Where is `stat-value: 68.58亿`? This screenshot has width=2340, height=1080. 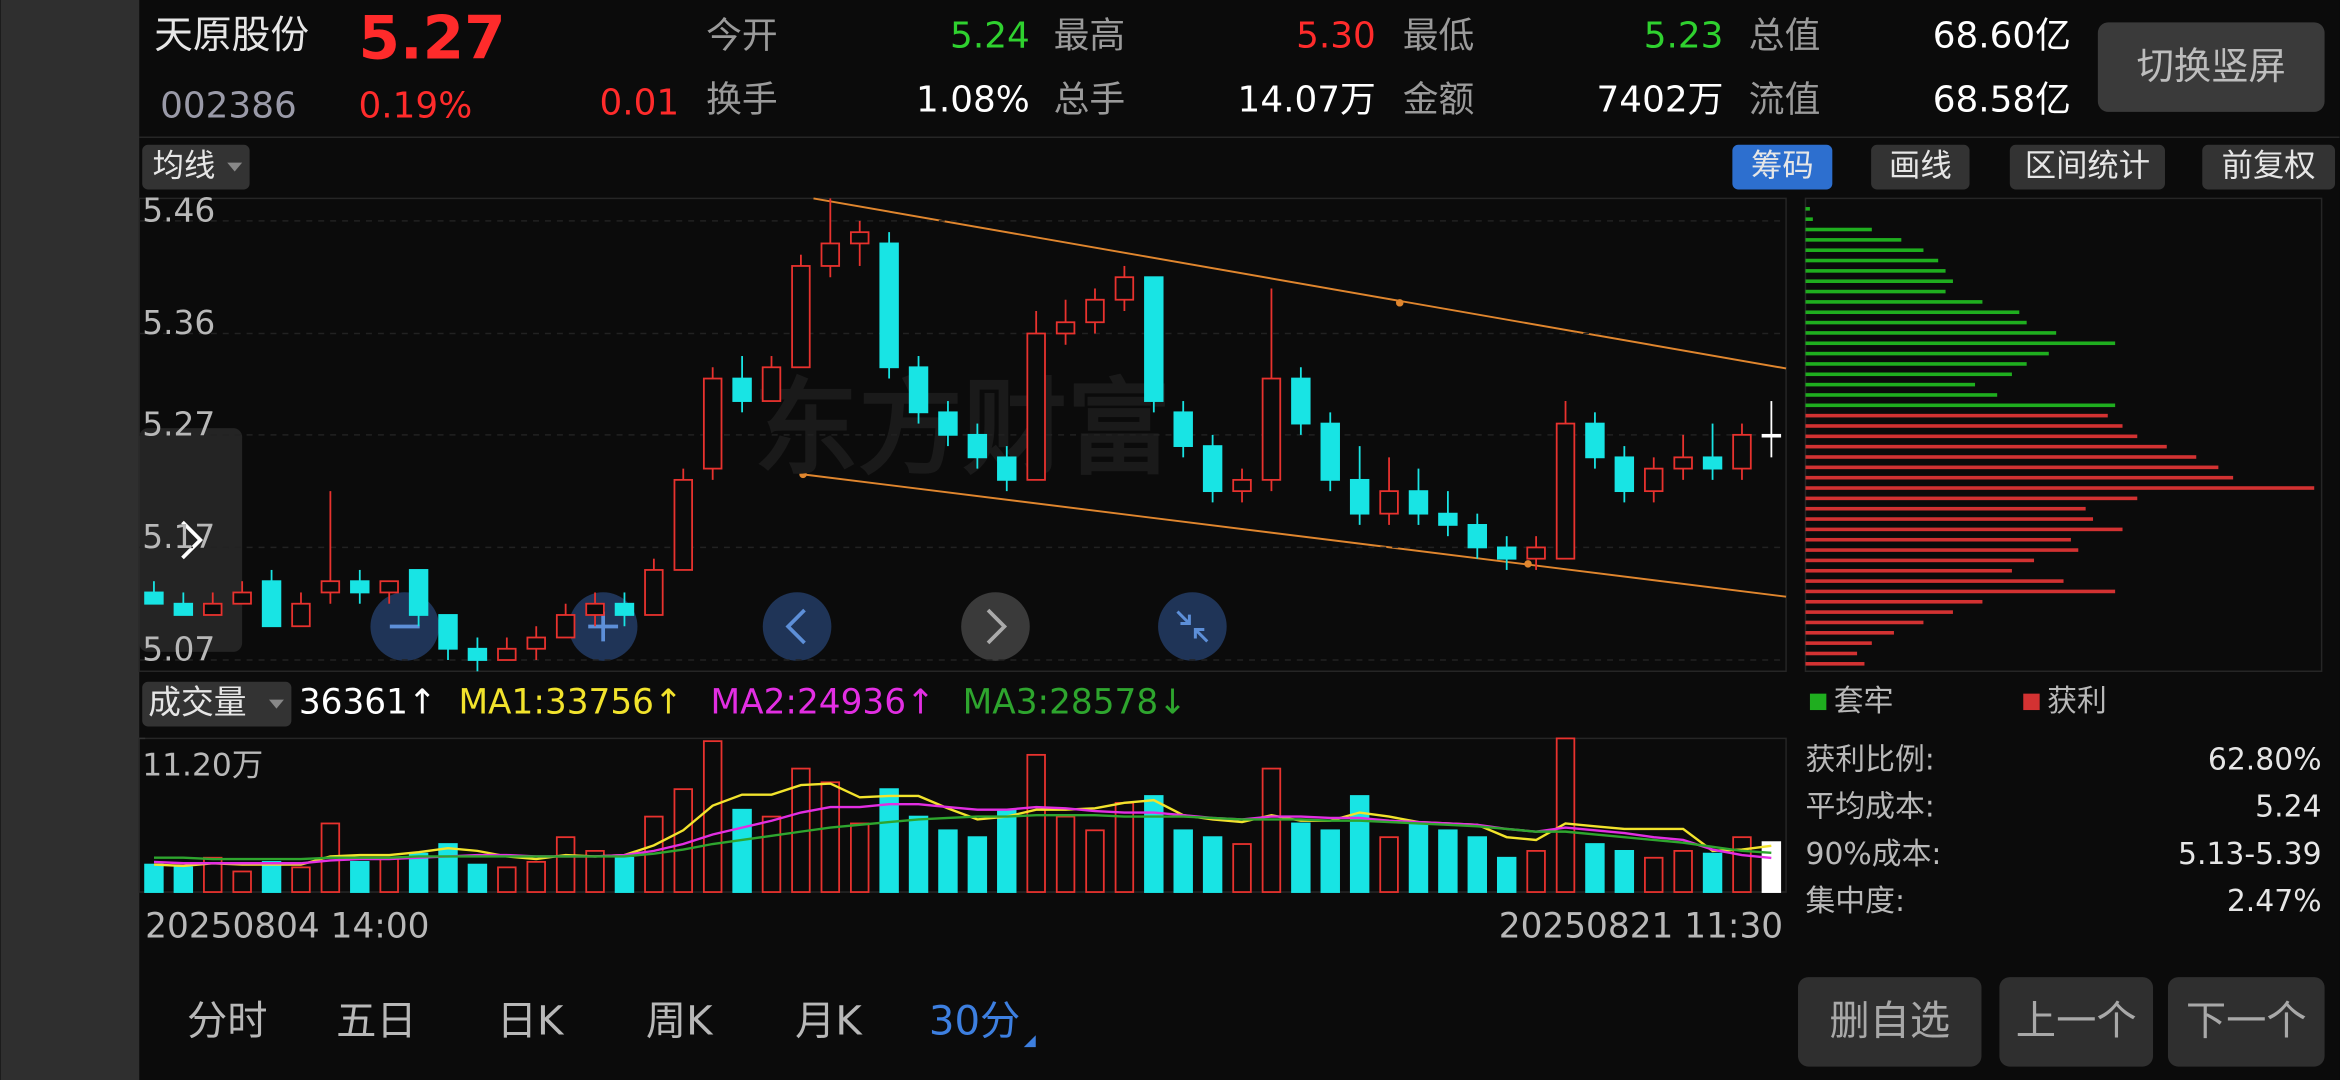
stat-value: 68.58亿 is located at coordinates (2002, 99).